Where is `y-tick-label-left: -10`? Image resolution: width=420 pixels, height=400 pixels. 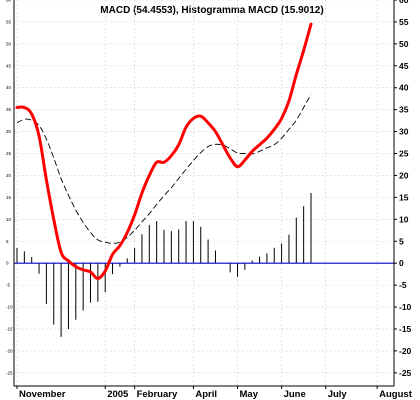 y-tick-label-left: -10 is located at coordinates (9, 307).